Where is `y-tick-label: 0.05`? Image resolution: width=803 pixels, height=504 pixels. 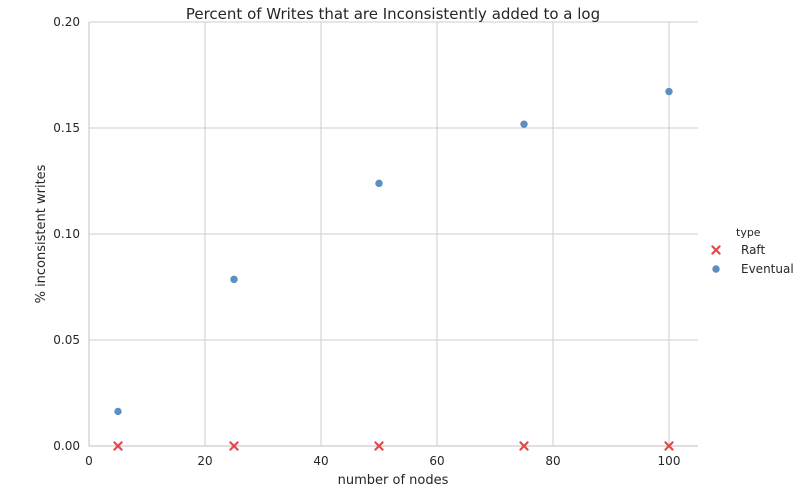
y-tick-label: 0.05 is located at coordinates (66, 340).